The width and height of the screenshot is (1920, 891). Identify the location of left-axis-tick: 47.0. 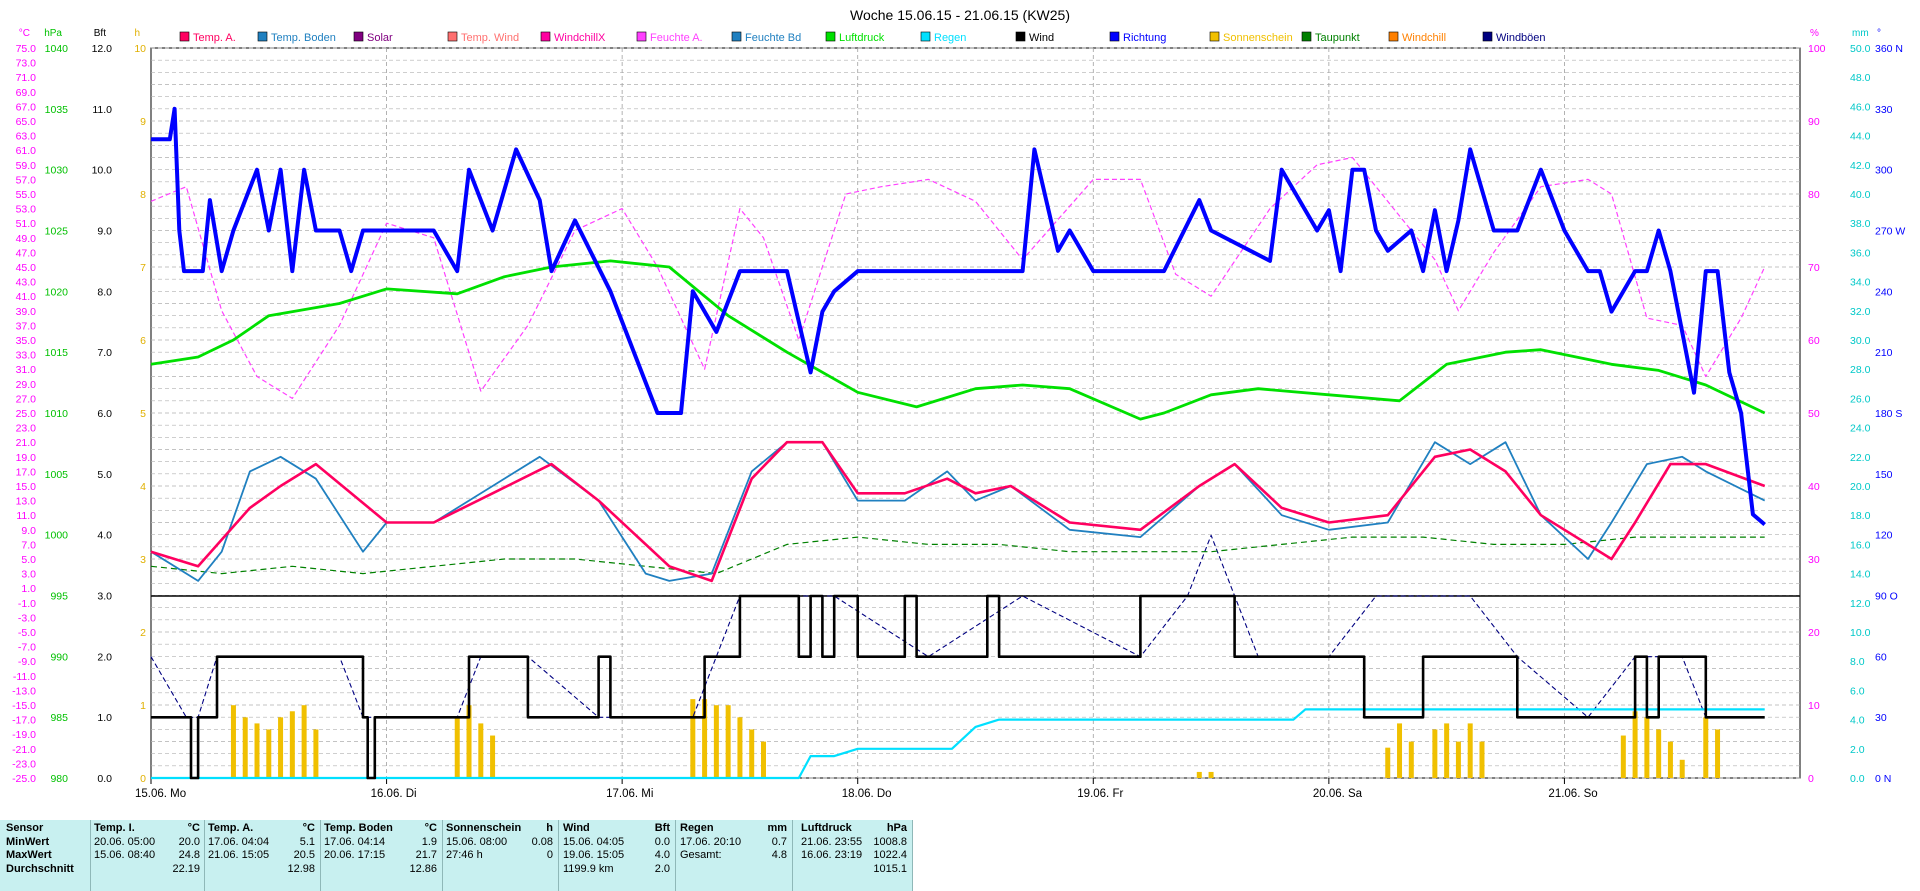
(26, 253).